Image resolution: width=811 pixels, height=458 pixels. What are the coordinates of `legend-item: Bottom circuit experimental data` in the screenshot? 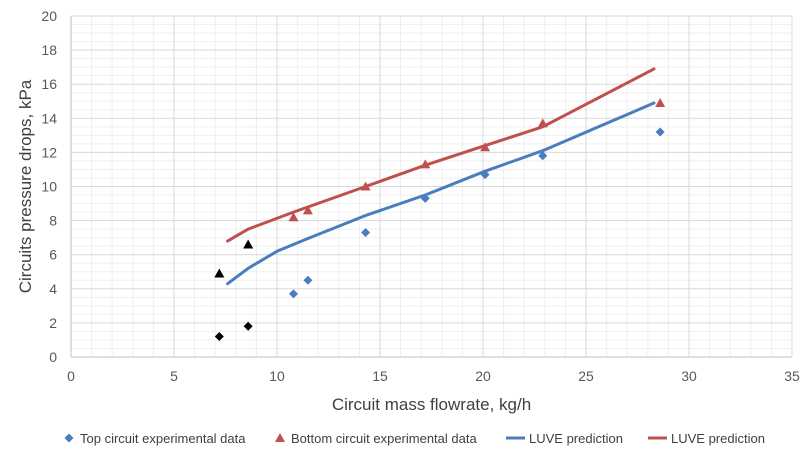 It's located at (376, 438).